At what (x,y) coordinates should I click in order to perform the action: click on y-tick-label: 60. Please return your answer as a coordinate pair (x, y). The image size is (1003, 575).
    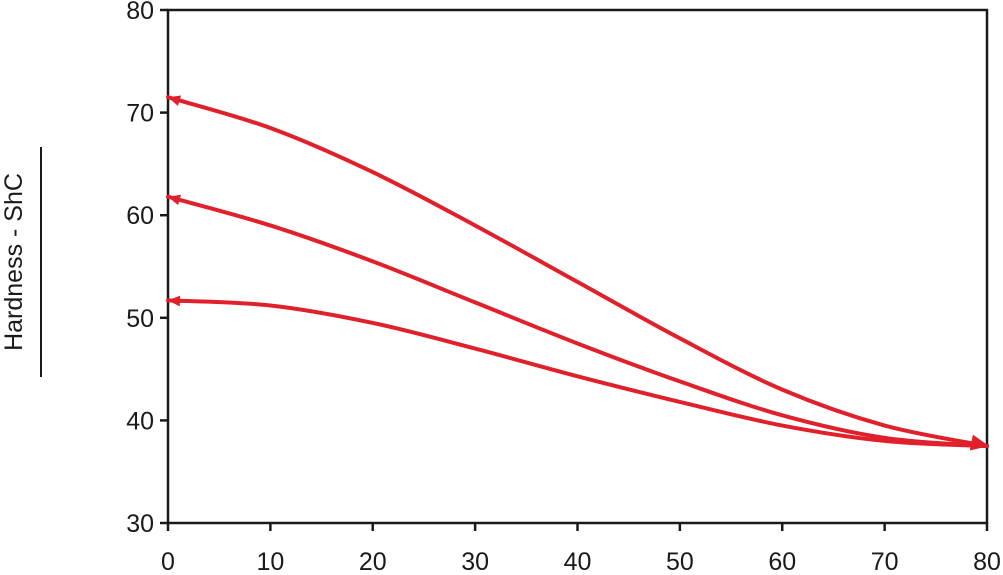
    Looking at the image, I should click on (140, 216).